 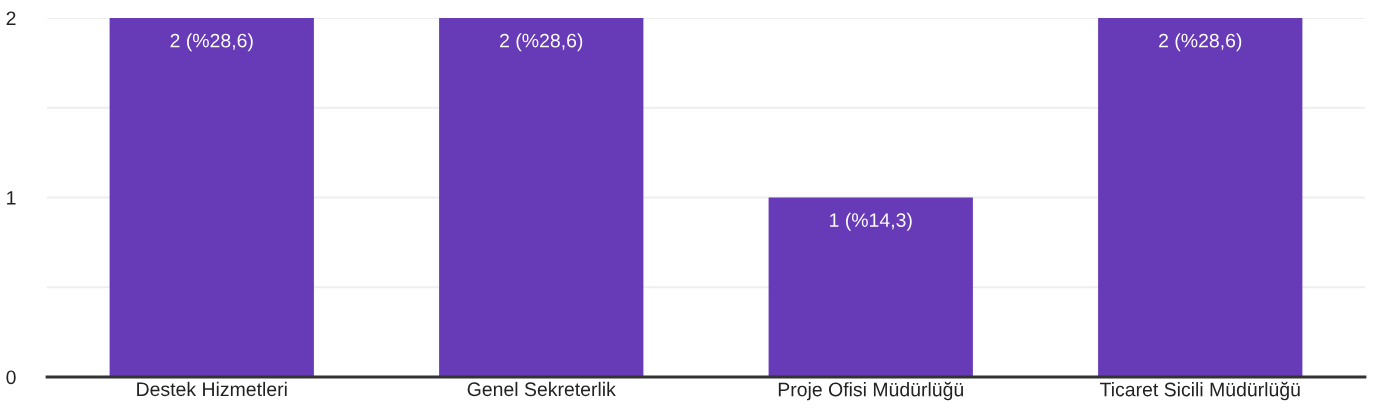 I want to click on y-tick-label: 0, so click(x=11, y=377).